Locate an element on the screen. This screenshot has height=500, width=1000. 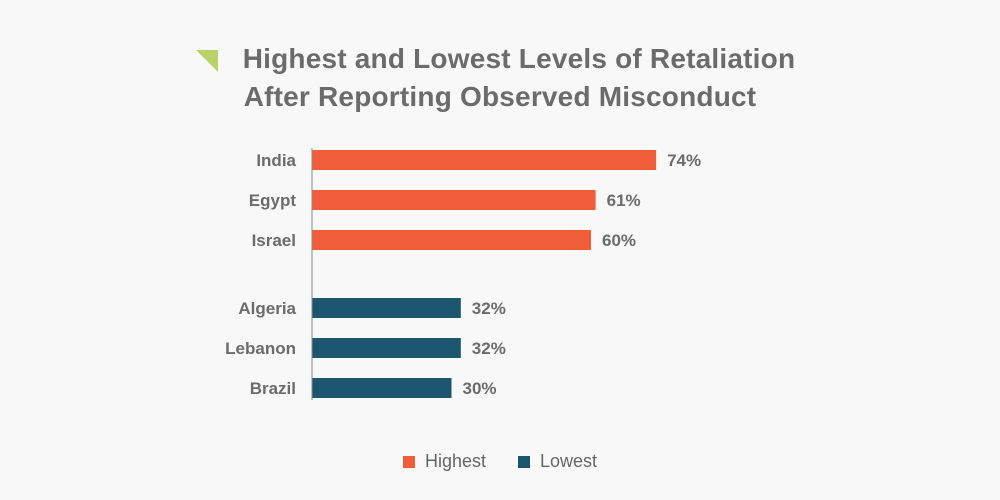
legend-item-lowest: Lowest is located at coordinates (557, 461).